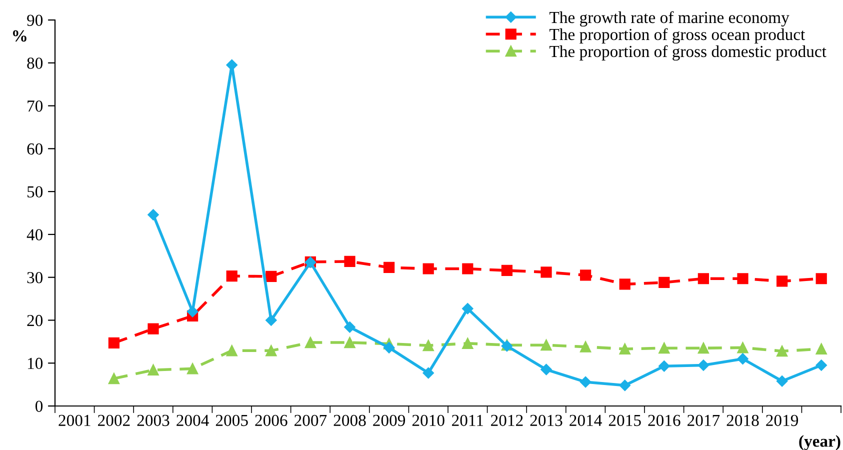 Image resolution: width=843 pixels, height=450 pixels. Describe the element at coordinates (35, 106) in the screenshot. I see `y-tick-label: 70` at that location.